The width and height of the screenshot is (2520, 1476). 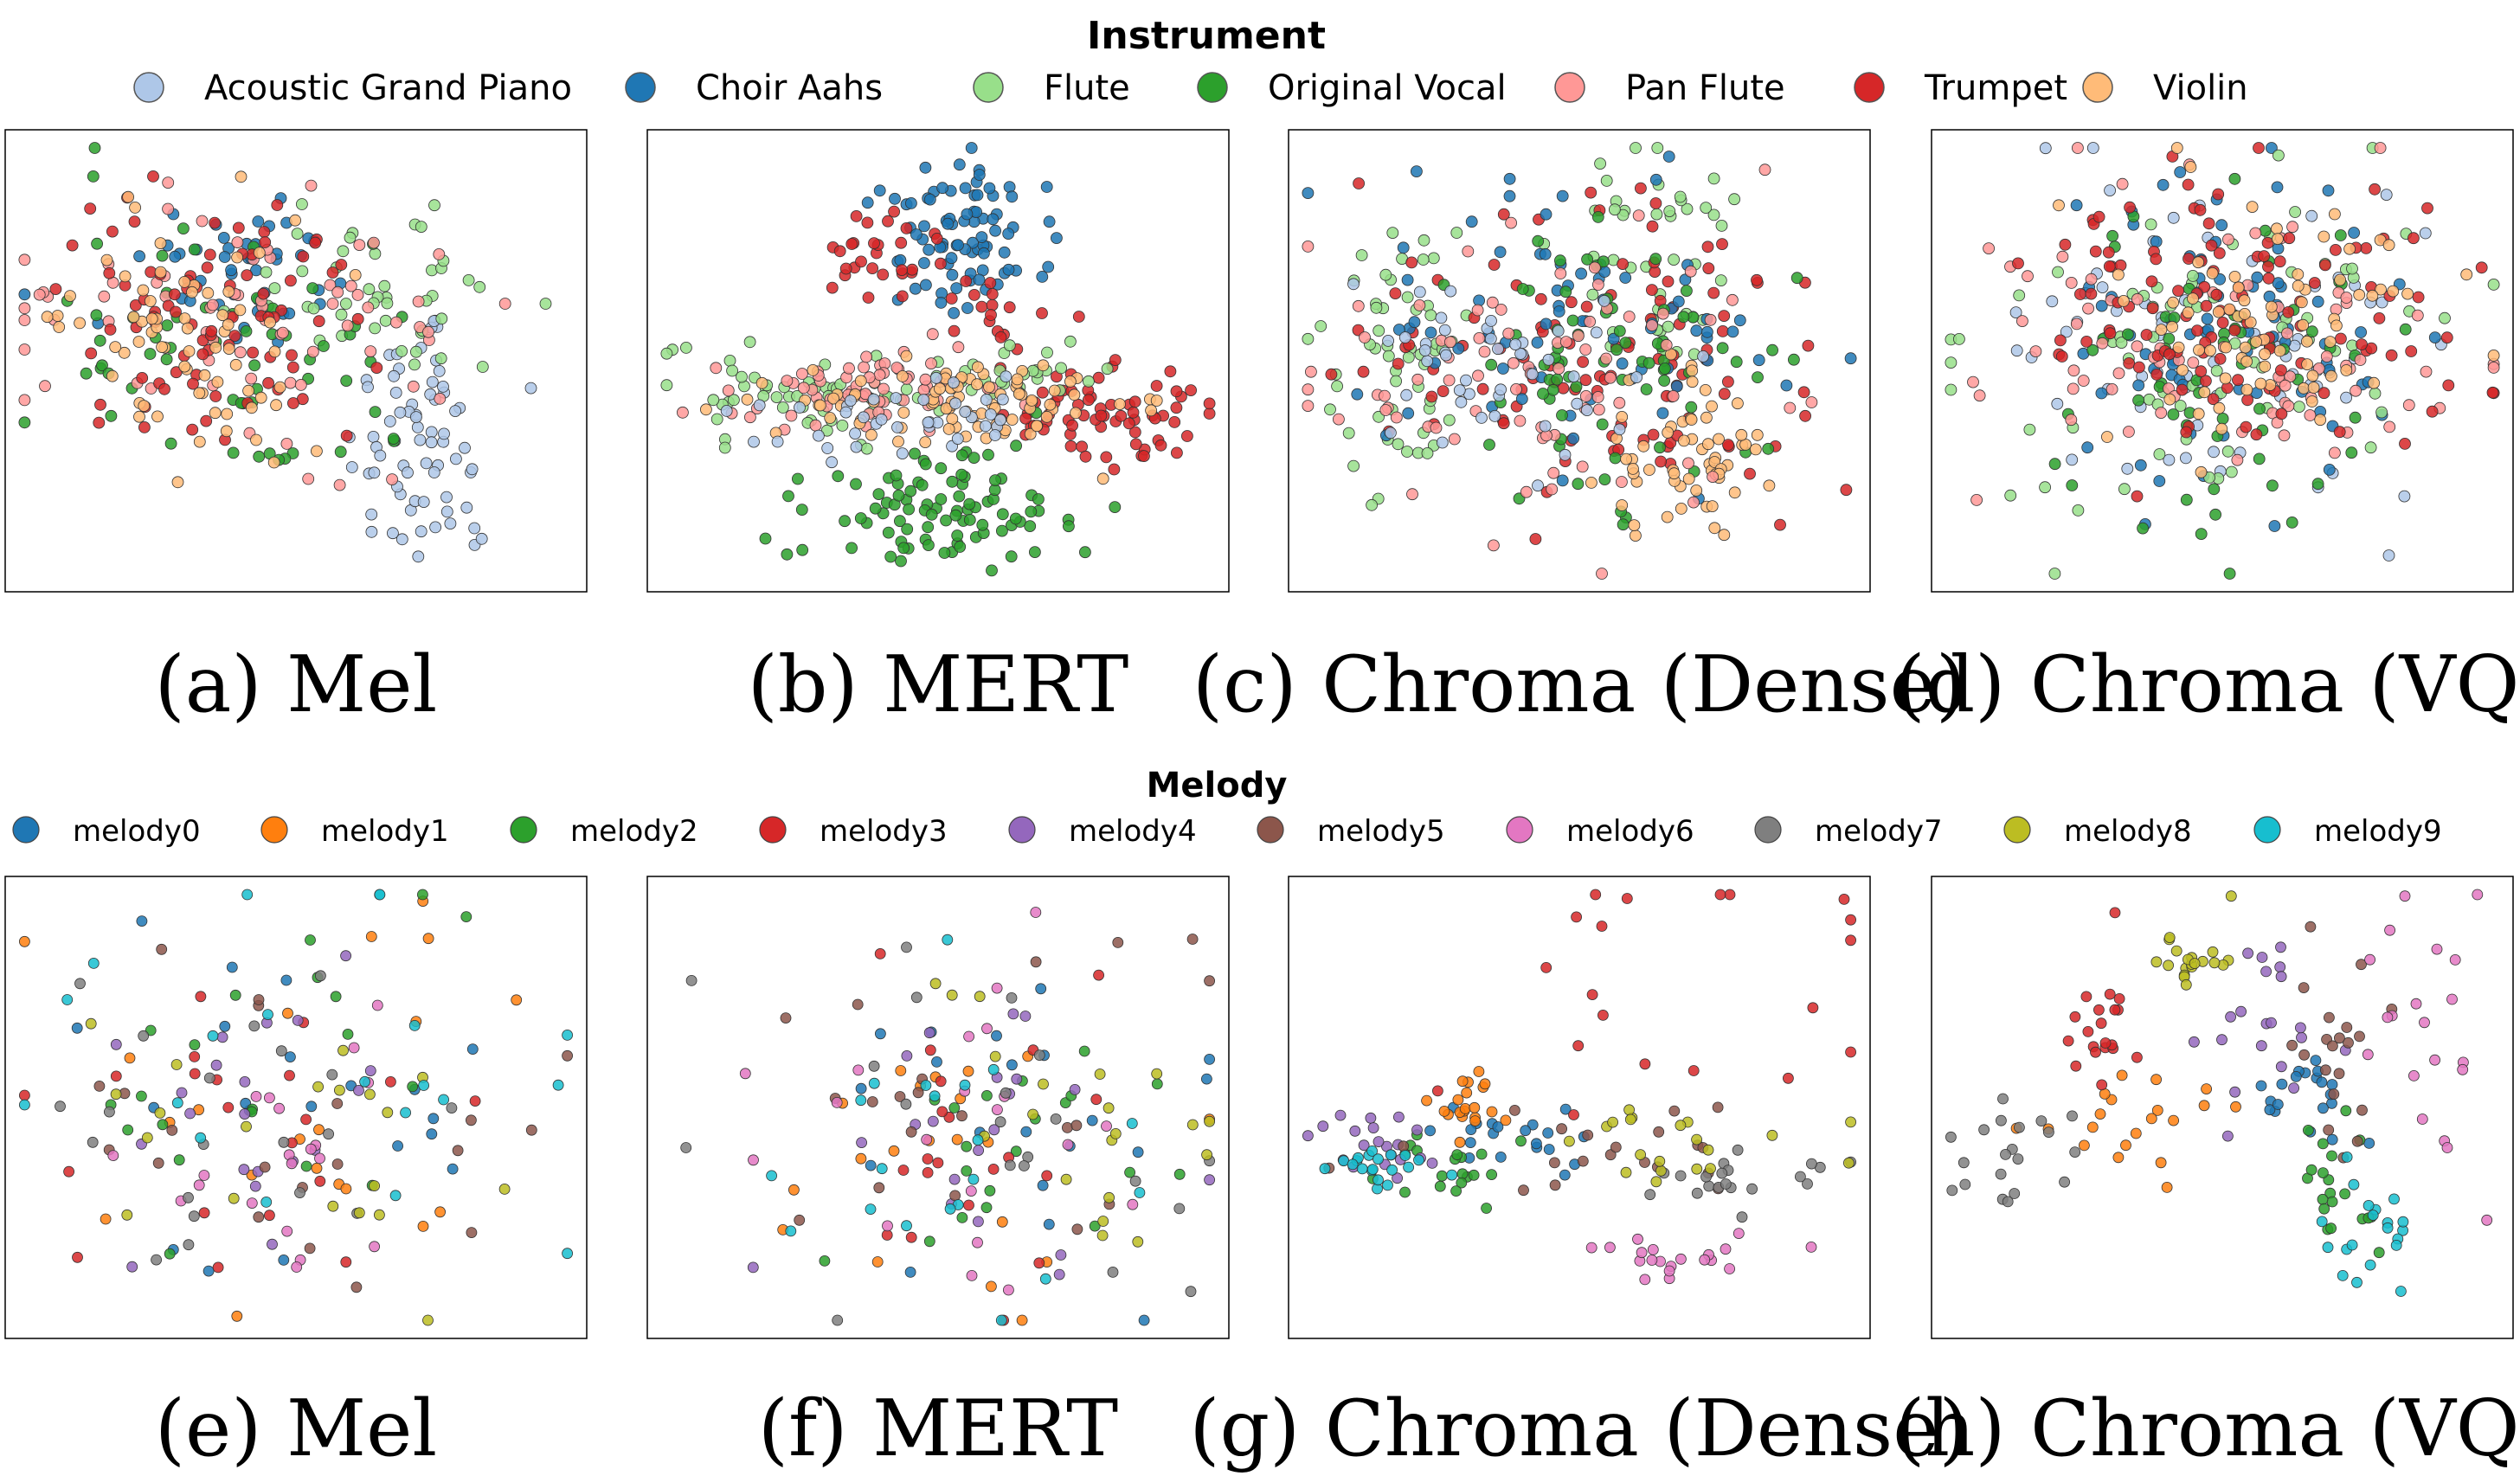 What do you see at coordinates (290, 1056) in the screenshot?
I see `point-melody0` at bounding box center [290, 1056].